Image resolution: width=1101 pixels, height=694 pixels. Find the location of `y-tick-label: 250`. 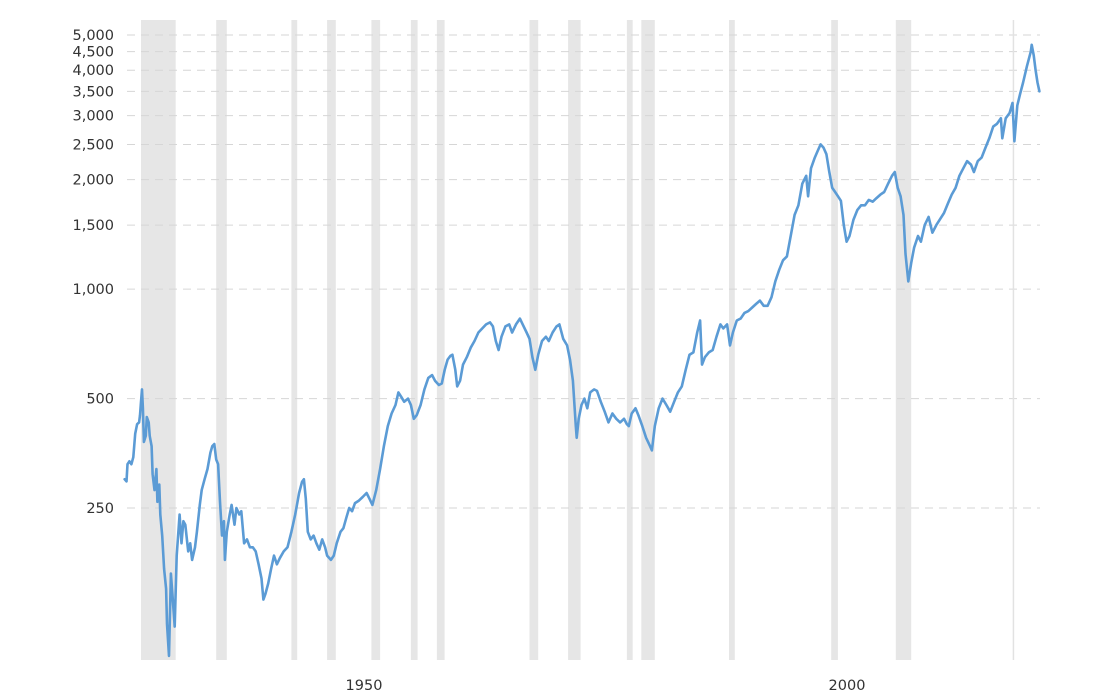

y-tick-label: 250 is located at coordinates (100, 509).